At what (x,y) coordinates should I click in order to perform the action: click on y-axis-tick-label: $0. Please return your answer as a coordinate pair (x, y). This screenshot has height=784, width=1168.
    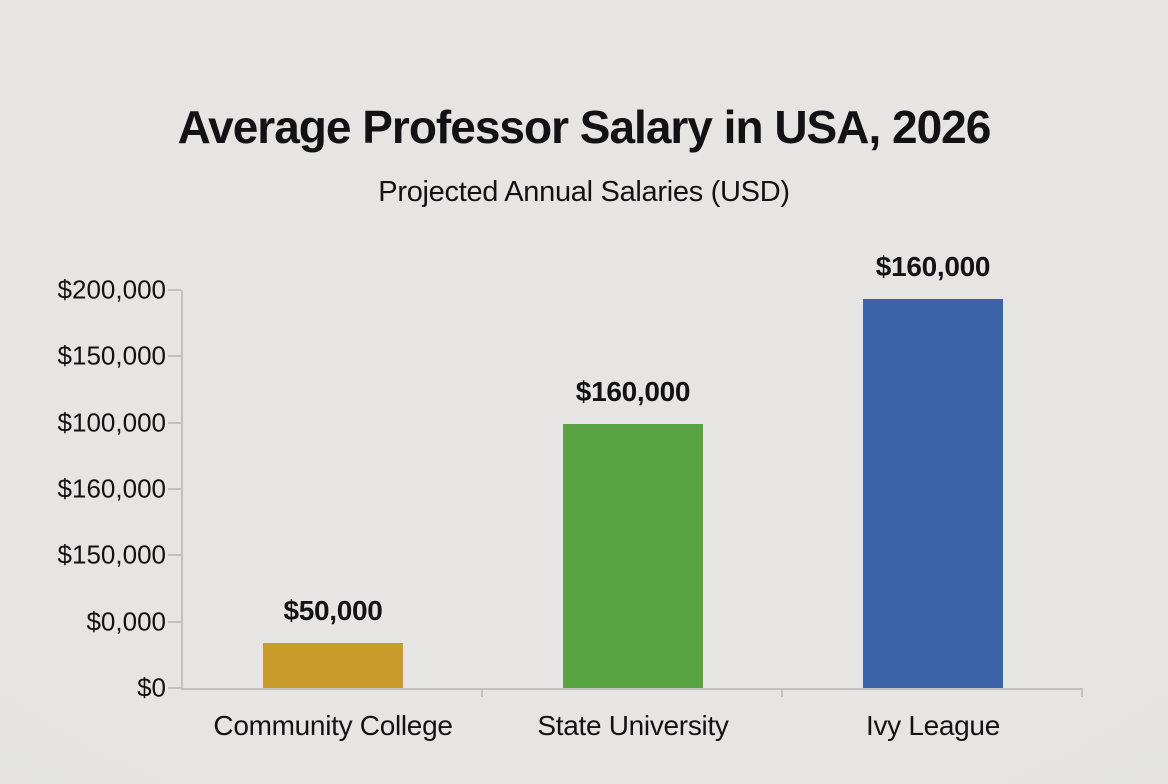
    Looking at the image, I should click on (151, 687).